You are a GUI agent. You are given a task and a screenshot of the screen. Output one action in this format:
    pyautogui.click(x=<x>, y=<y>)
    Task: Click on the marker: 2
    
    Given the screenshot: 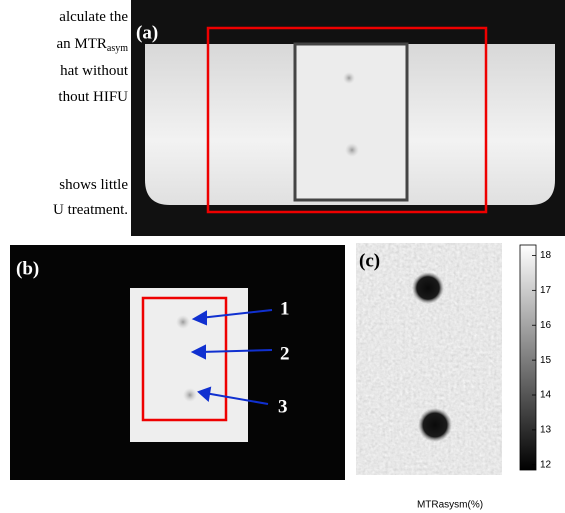 What is the action you would take?
    pyautogui.click(x=285, y=353)
    